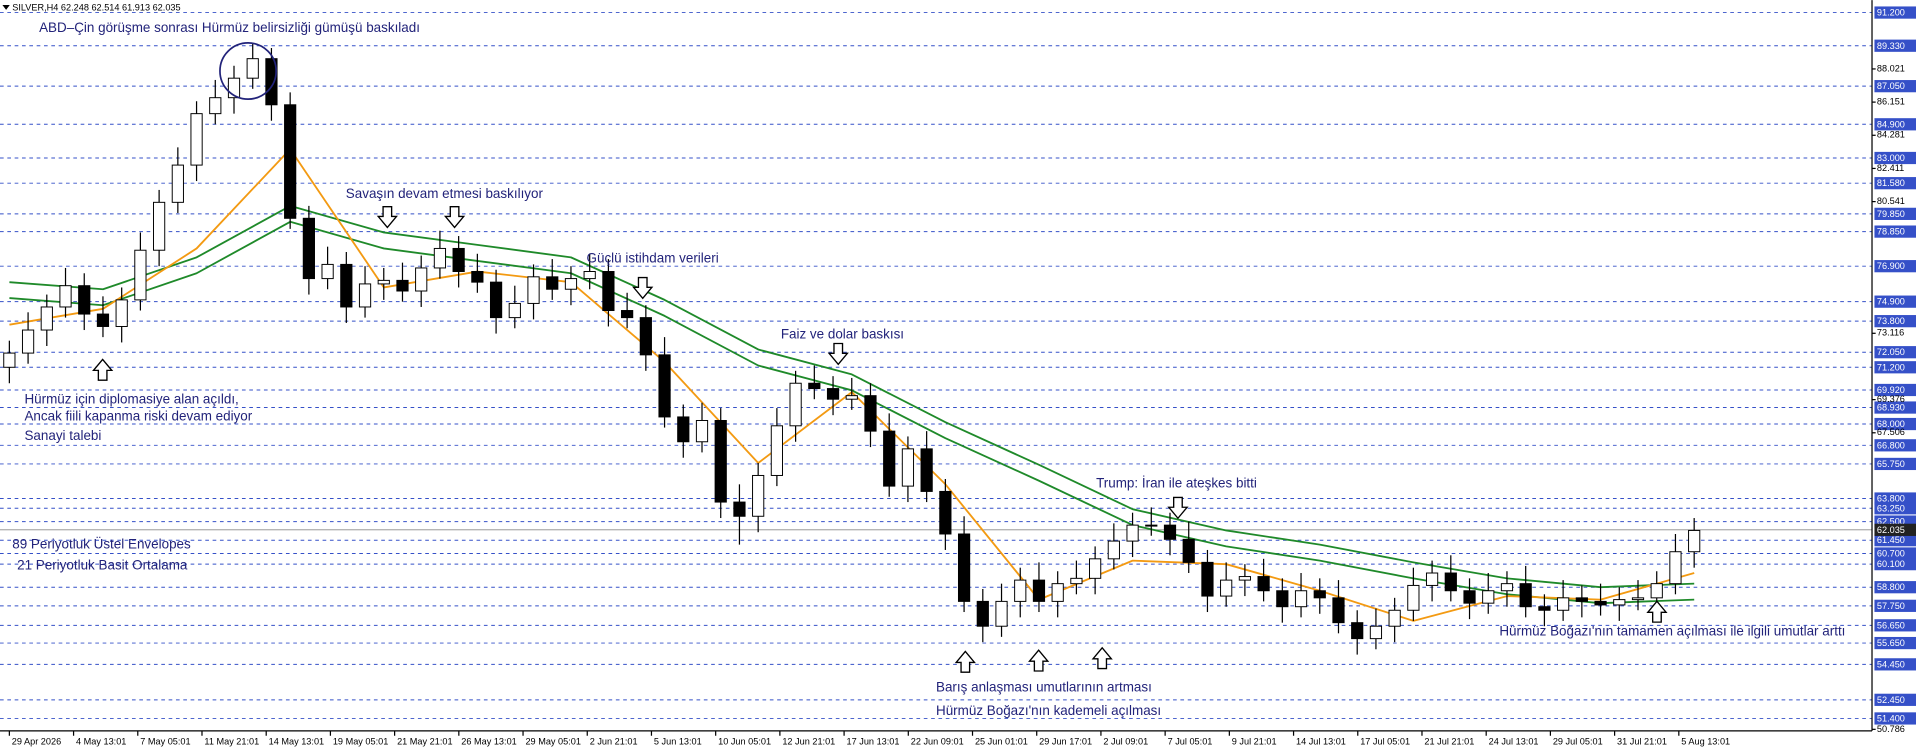 The width and height of the screenshot is (1916, 753). What do you see at coordinates (360, 741) in the screenshot?
I see `x-tick-label: 19 May 05:01` at bounding box center [360, 741].